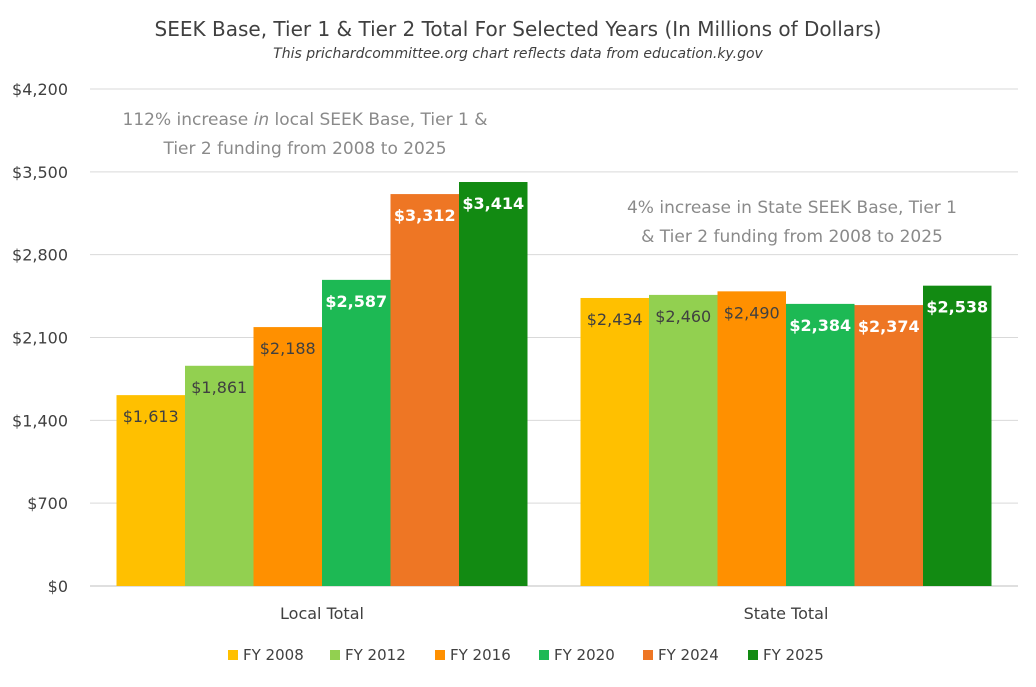 This screenshot has height=687, width=1036. I want to click on bar-fy-2008-local-total, so click(150, 490).